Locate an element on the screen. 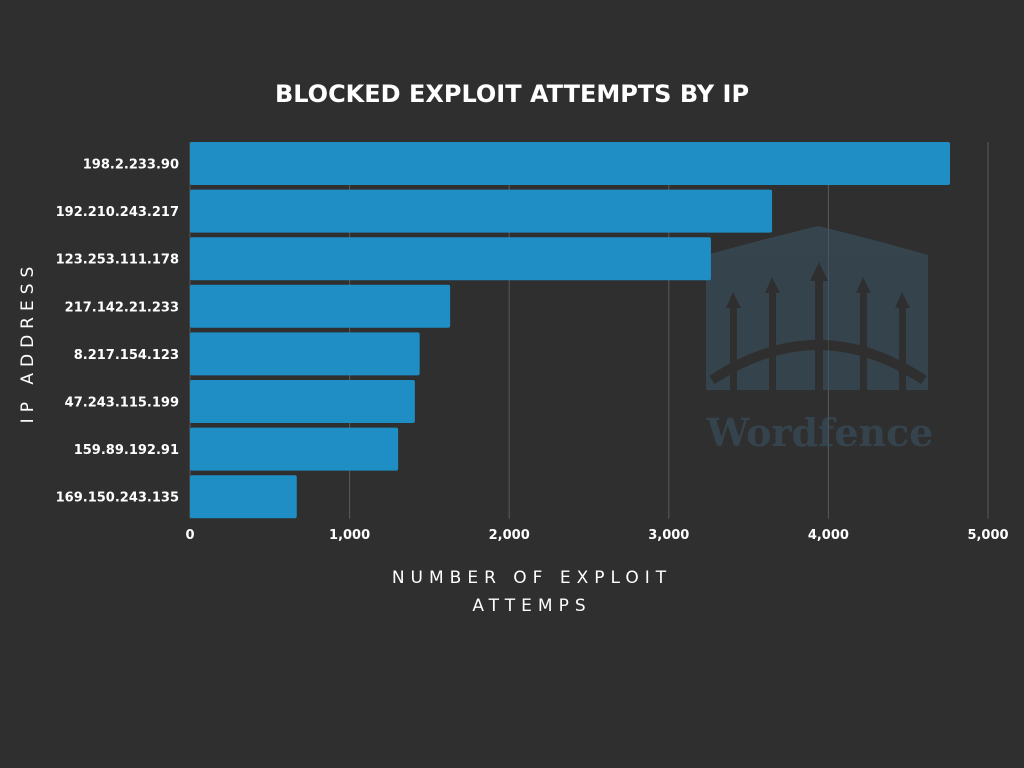  y-tick-label: 8.217.154.123 is located at coordinates (126, 355).